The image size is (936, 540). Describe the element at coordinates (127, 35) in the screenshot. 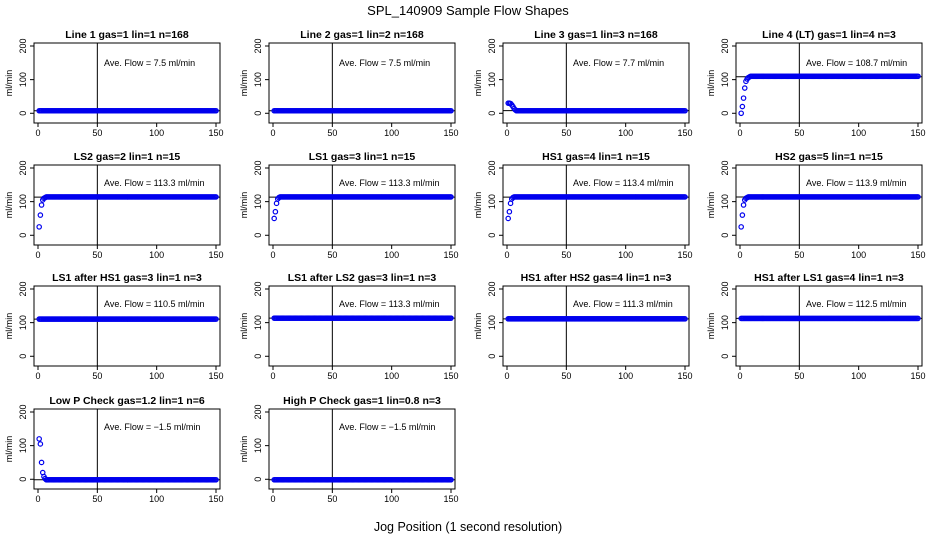

I see `panel-title: Line 1 gas=1 lin=1 n=168` at that location.